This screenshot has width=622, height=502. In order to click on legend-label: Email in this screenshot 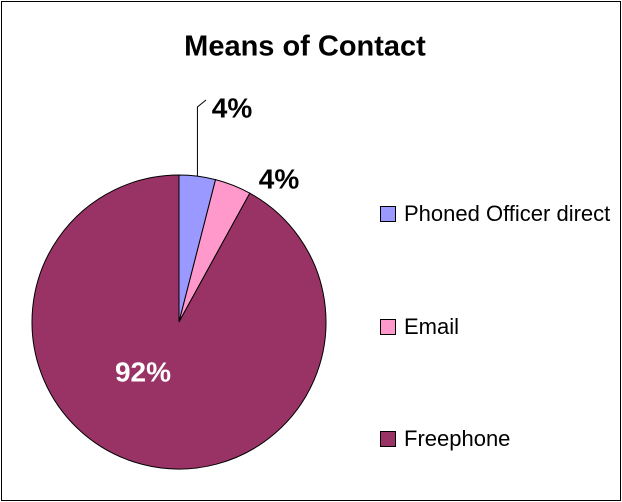, I will do `click(432, 326)`.